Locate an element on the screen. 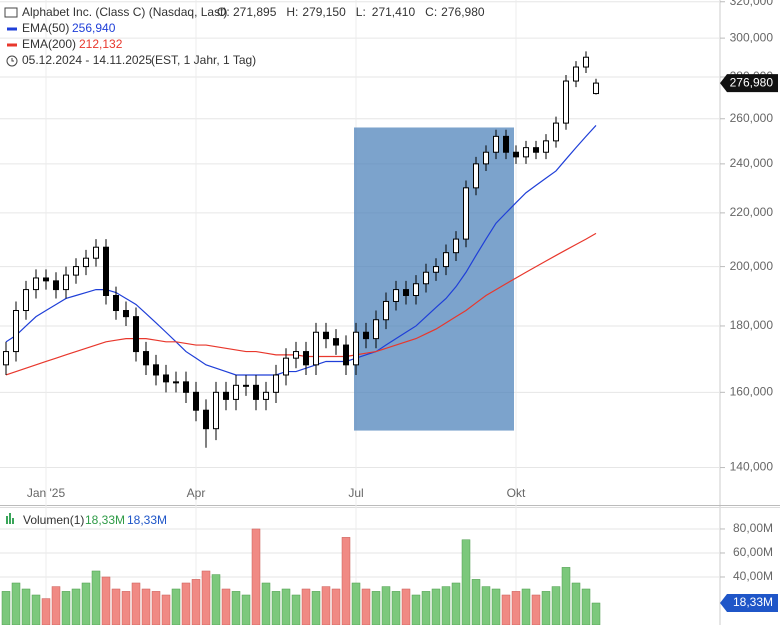 Image resolution: width=780 pixels, height=625 pixels. ohlc-name: H: is located at coordinates (292, 12).